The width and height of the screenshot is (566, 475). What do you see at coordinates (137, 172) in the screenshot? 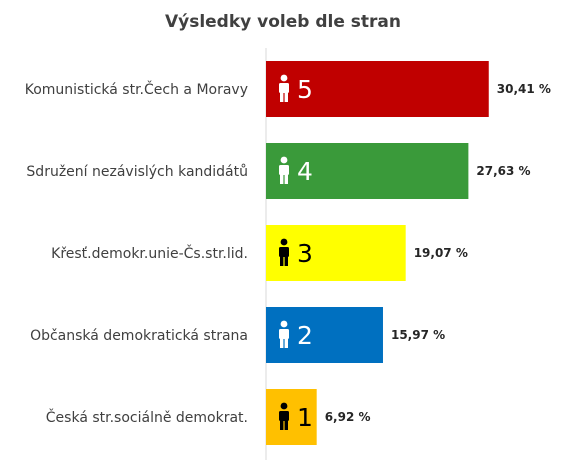
I see `category-label: Sdružení nezávislých kandidátů` at bounding box center [137, 172].